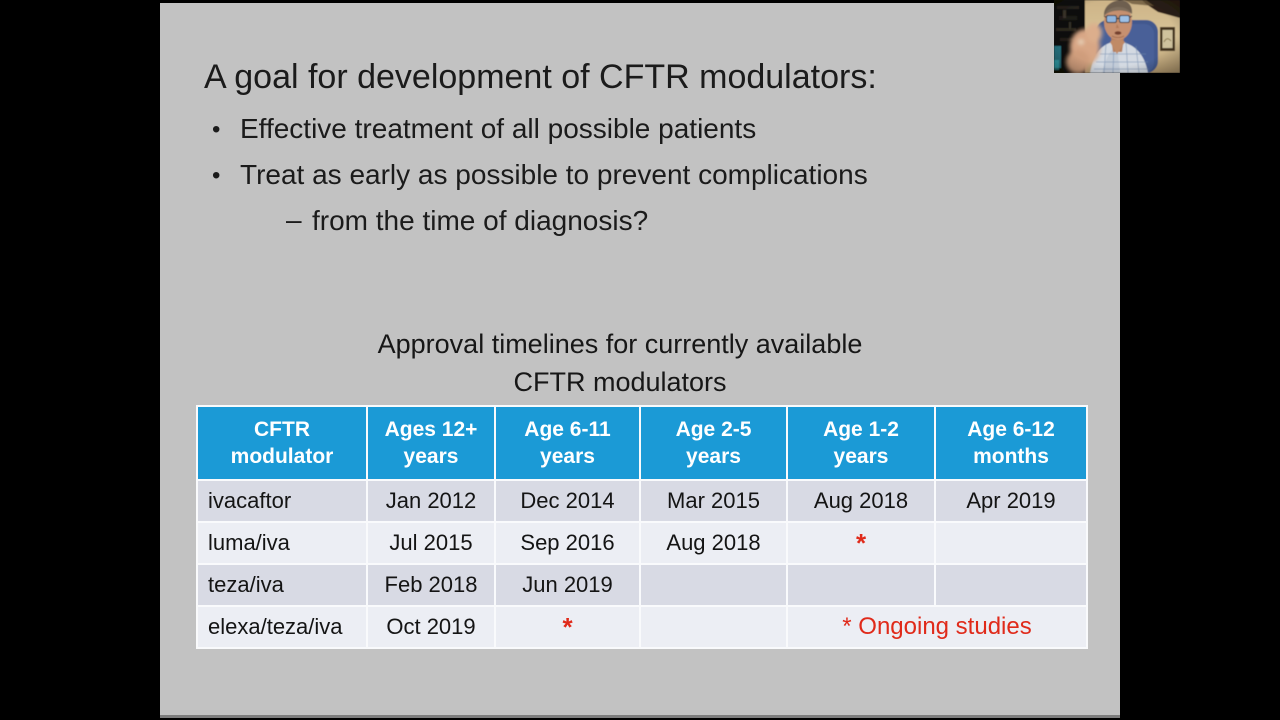 The image size is (1280, 720). Describe the element at coordinates (567, 443) in the screenshot. I see `header-age-6-11: Age 6-11 years` at that location.